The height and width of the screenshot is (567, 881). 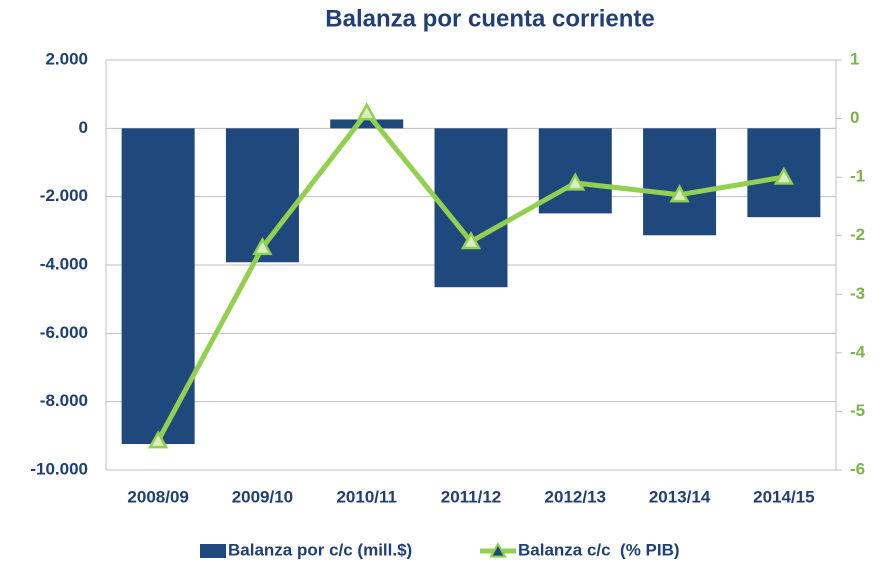 What do you see at coordinates (857, 468) in the screenshot?
I see `y2-tick-label: -6` at bounding box center [857, 468].